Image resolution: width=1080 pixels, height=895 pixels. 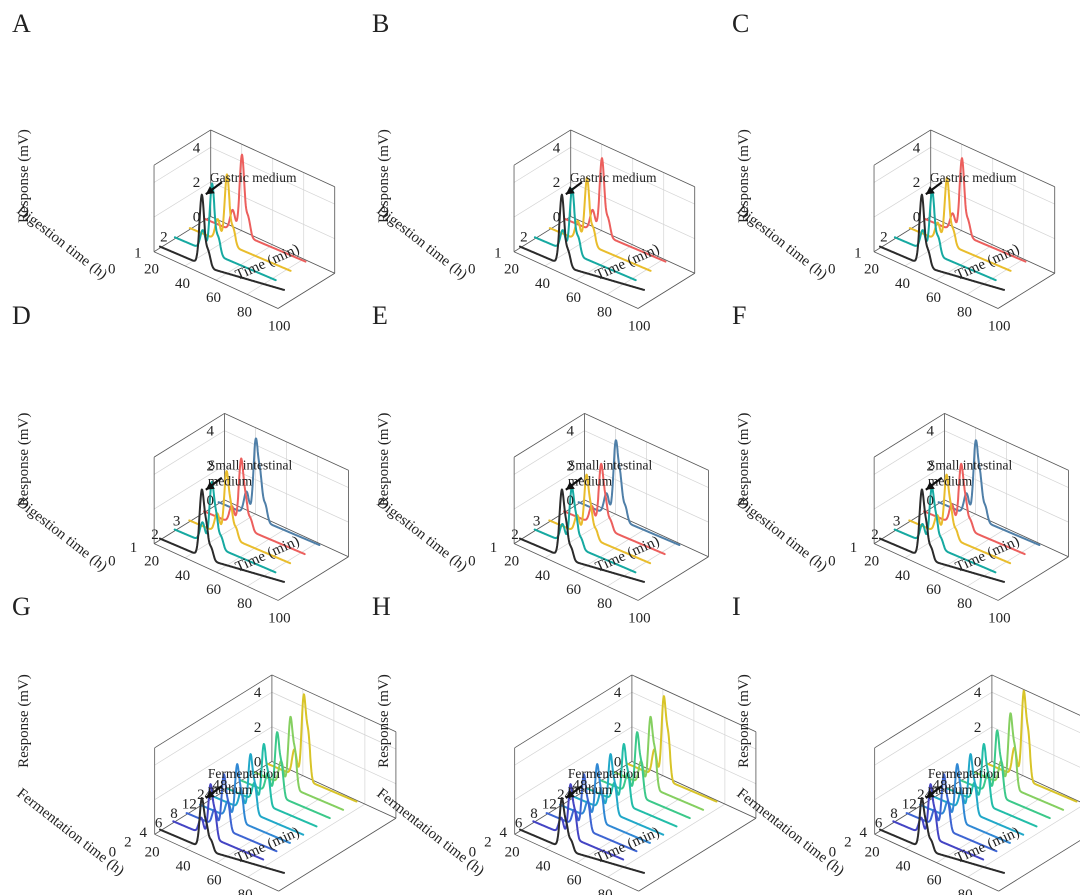 I want to click on y-tick-label: 12, so click(x=909, y=804).